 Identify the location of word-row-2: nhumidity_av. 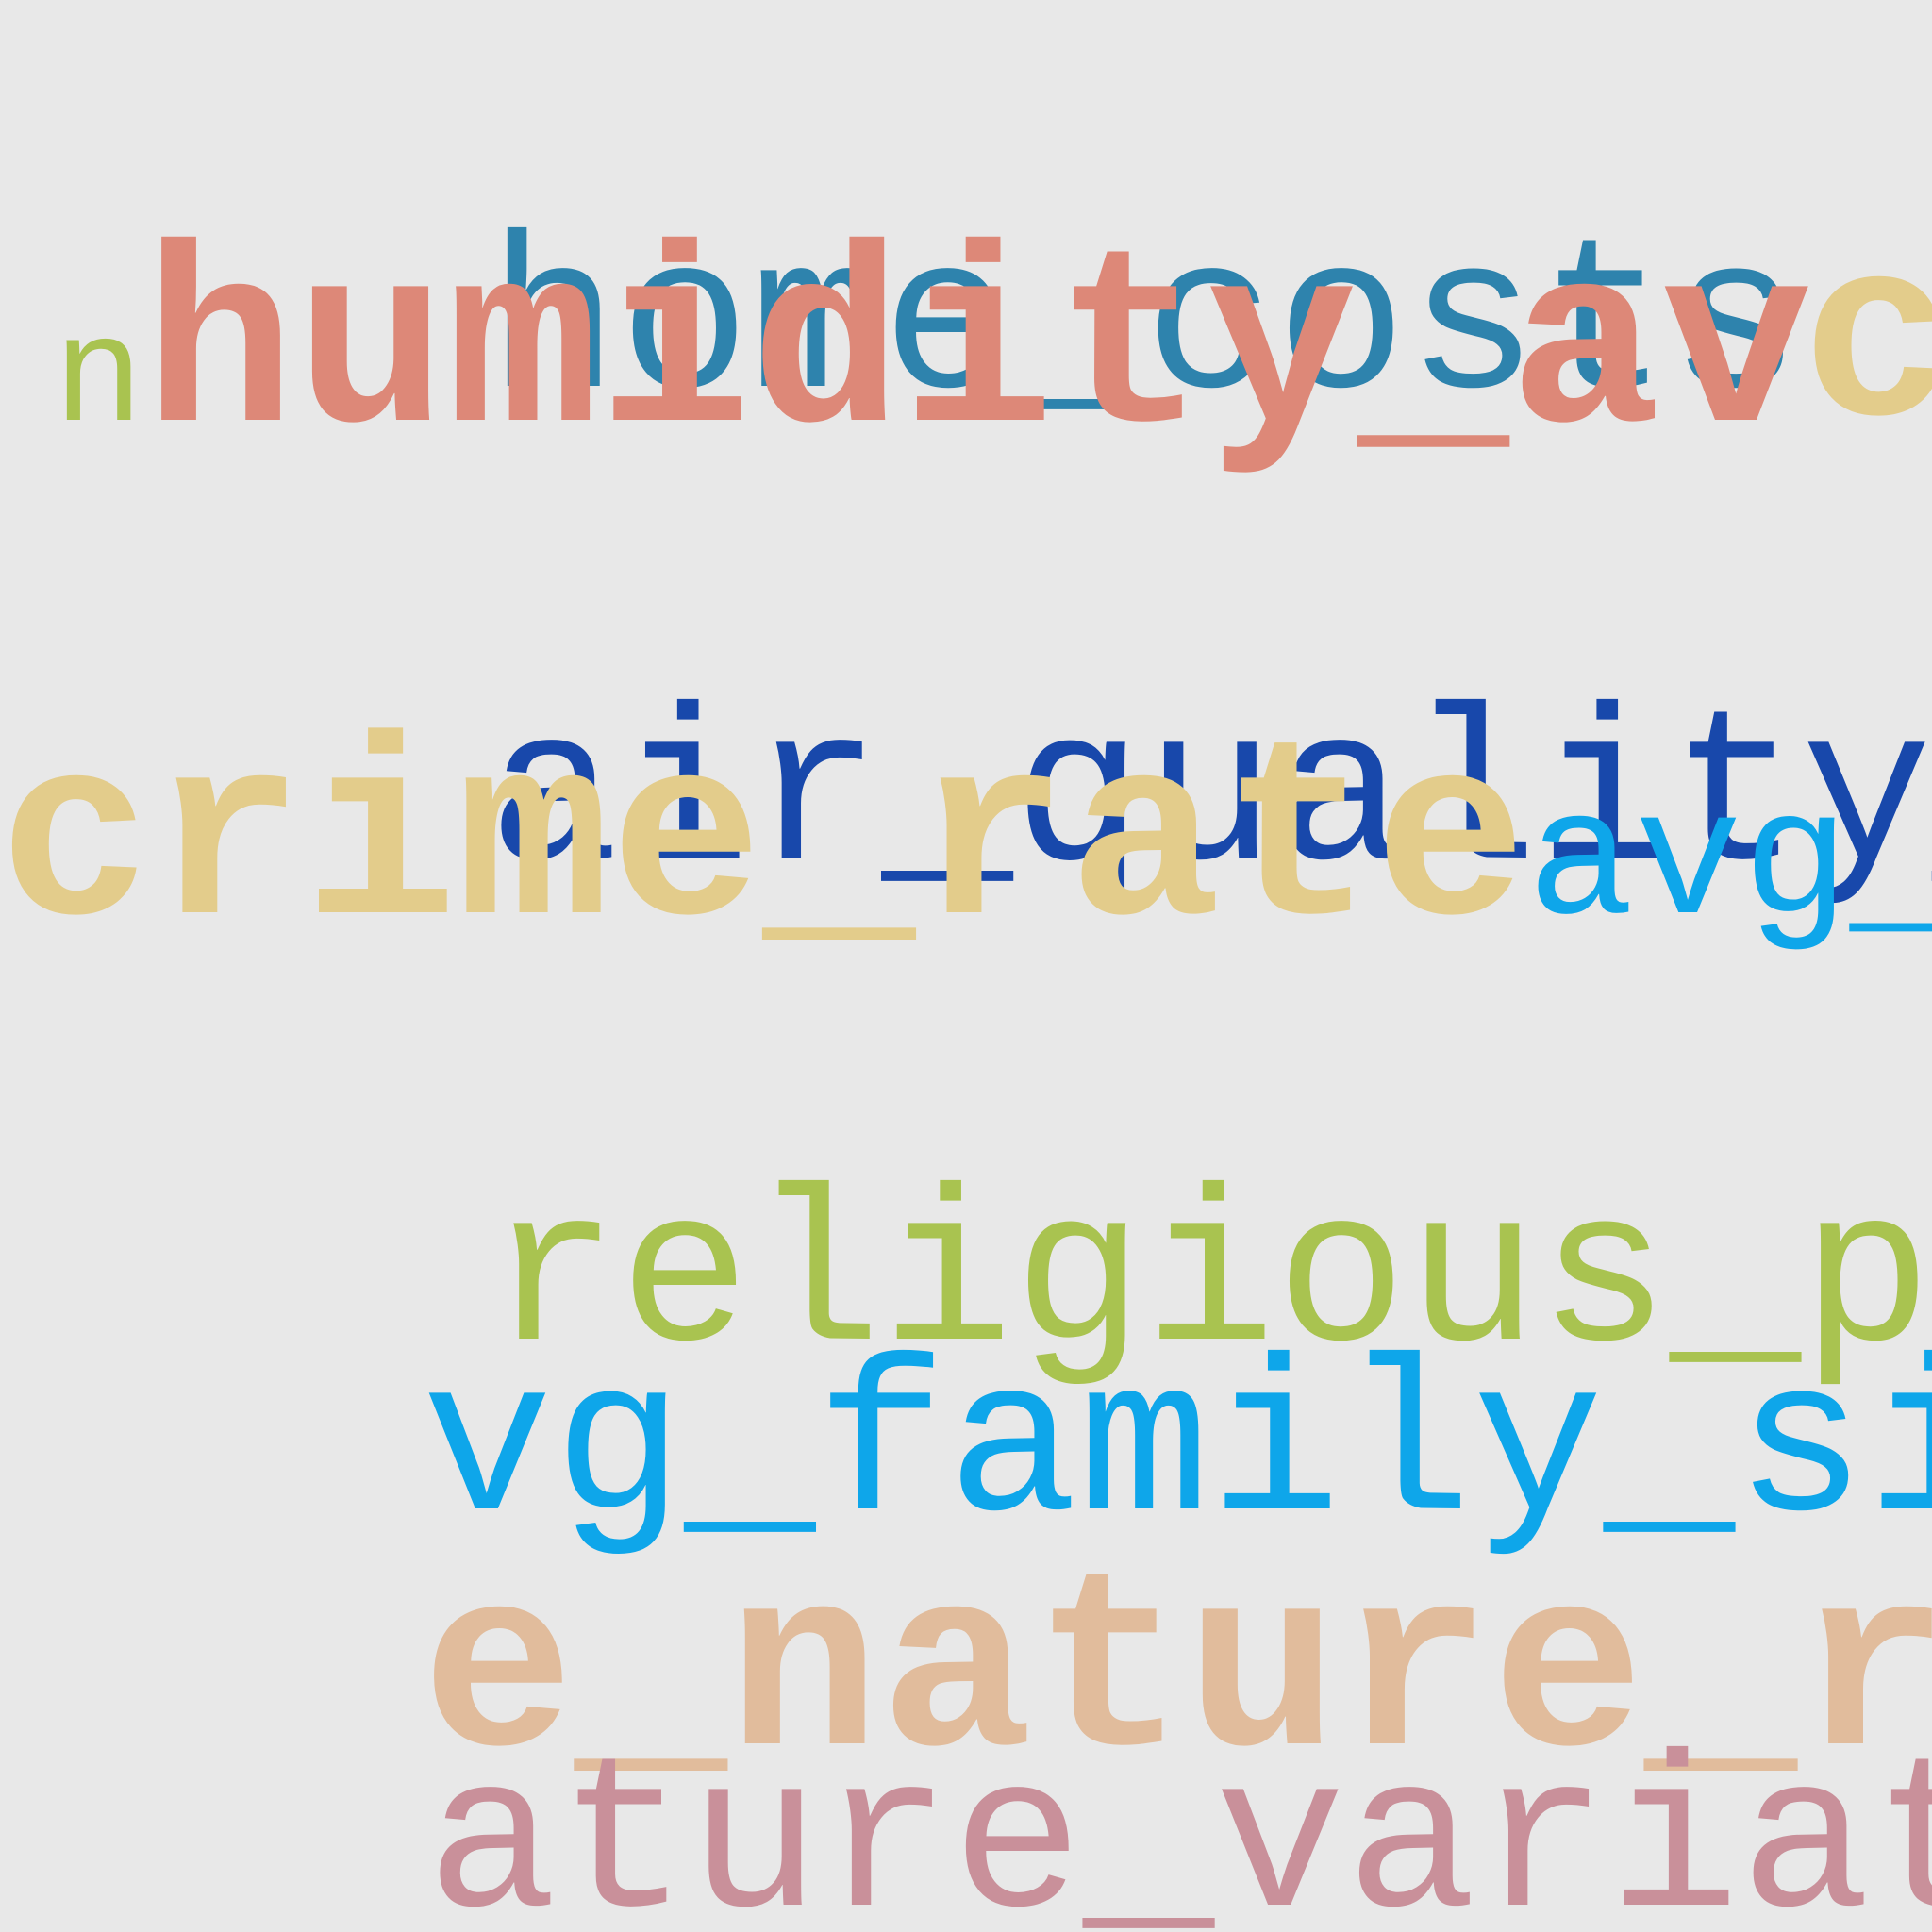
(915, 353).